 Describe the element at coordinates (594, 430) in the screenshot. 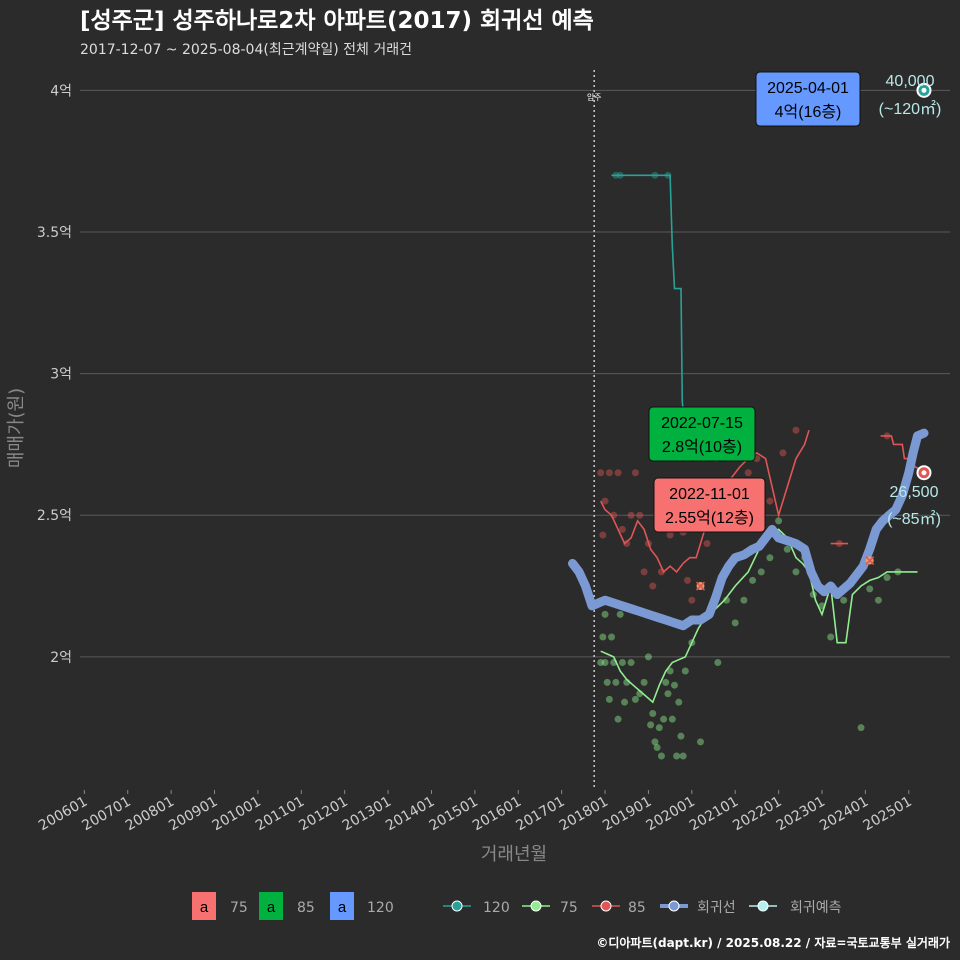

I see `move-in-marker: 입주` at that location.